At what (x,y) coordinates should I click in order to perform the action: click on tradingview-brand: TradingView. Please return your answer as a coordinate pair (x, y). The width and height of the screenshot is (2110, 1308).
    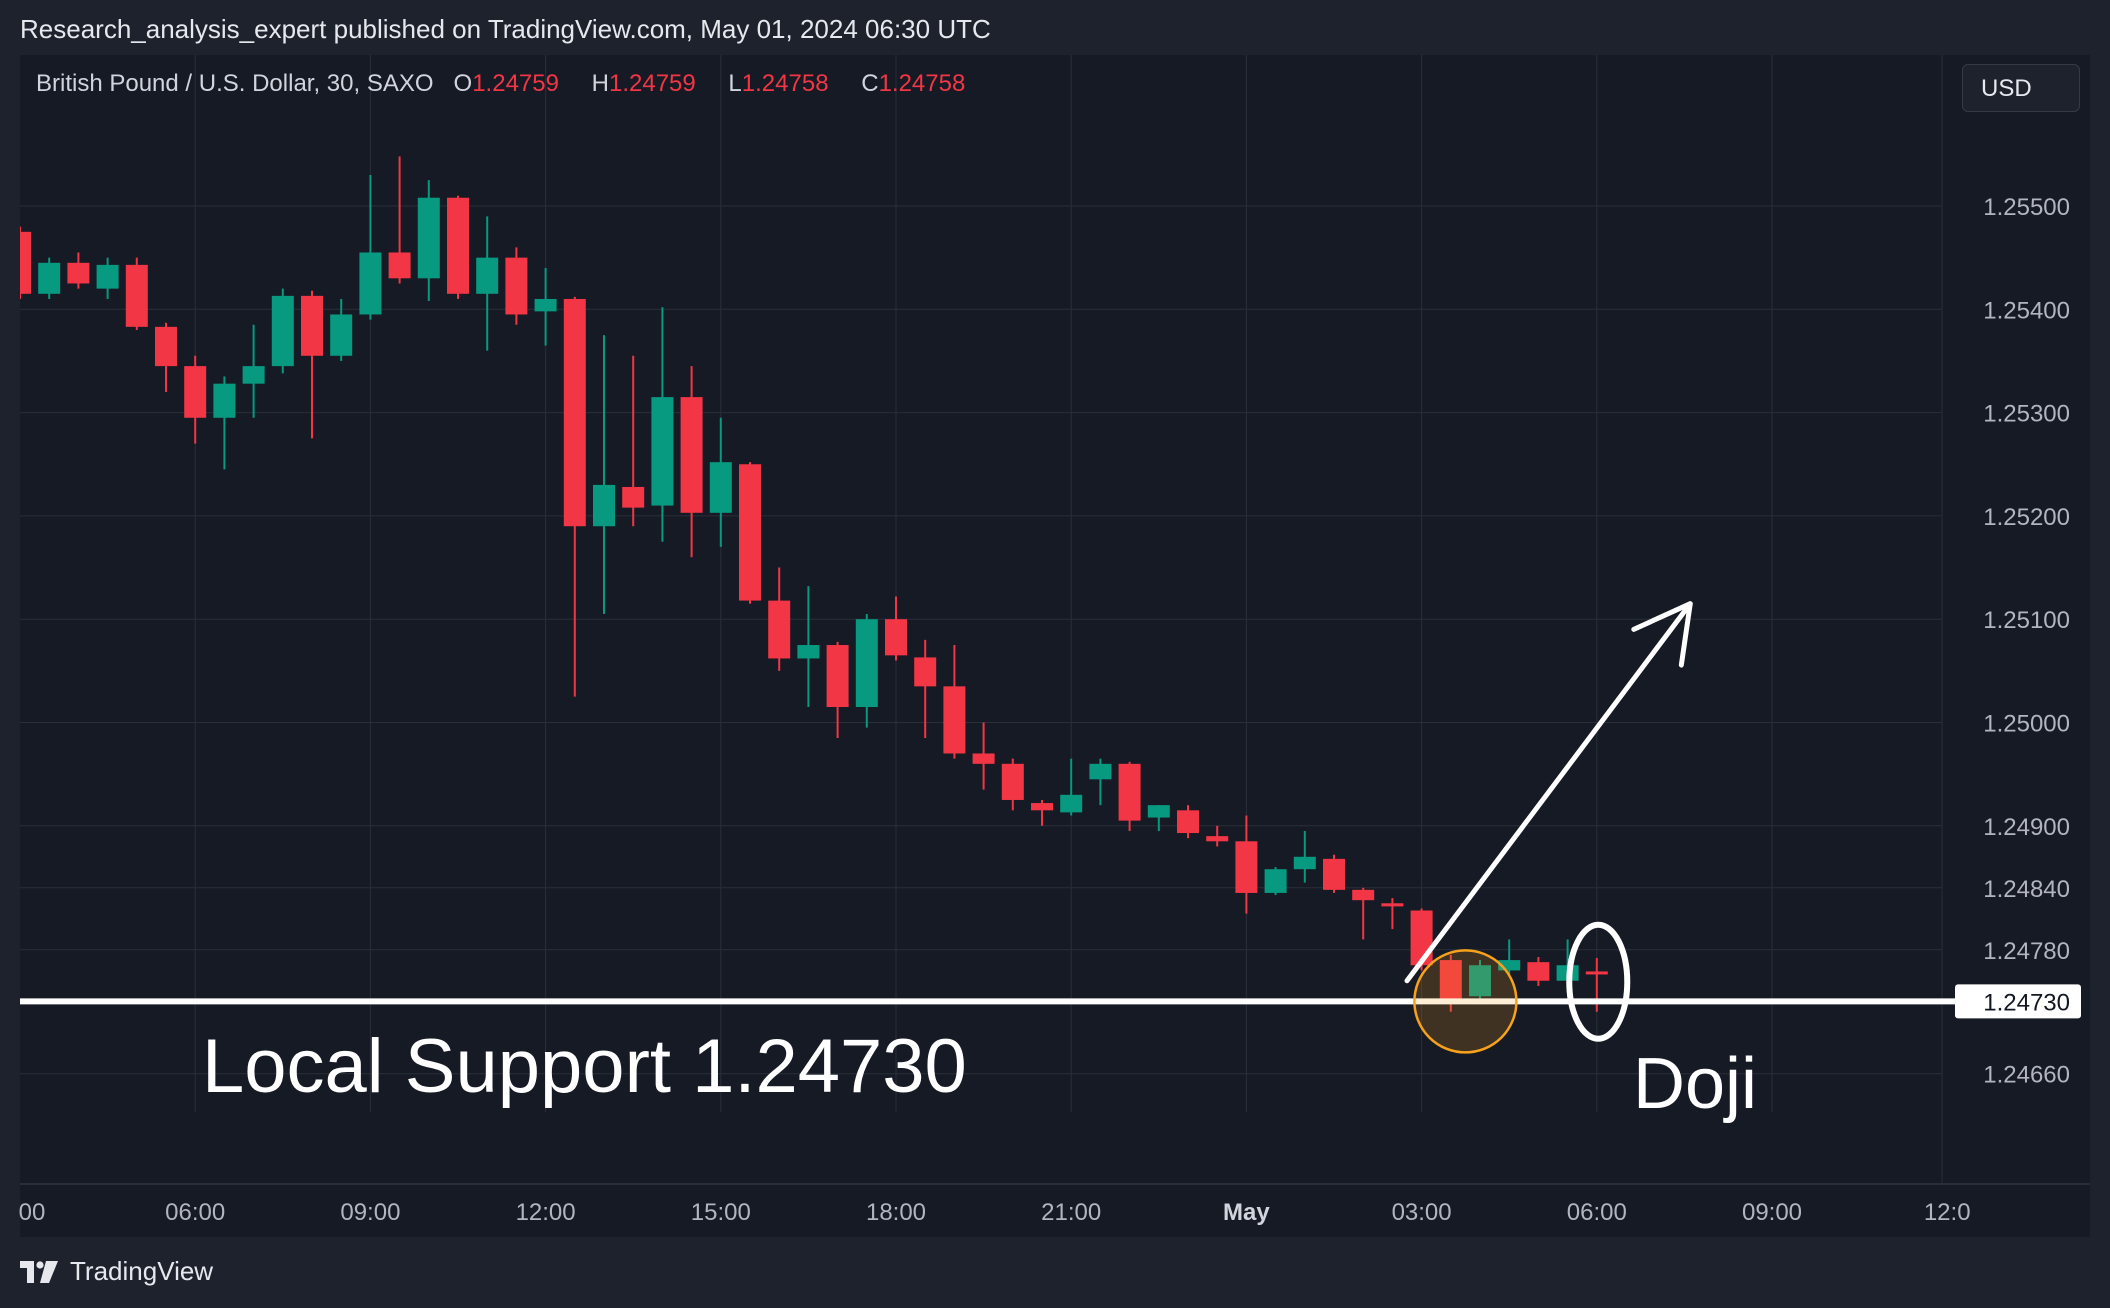
    Looking at the image, I should click on (116, 1271).